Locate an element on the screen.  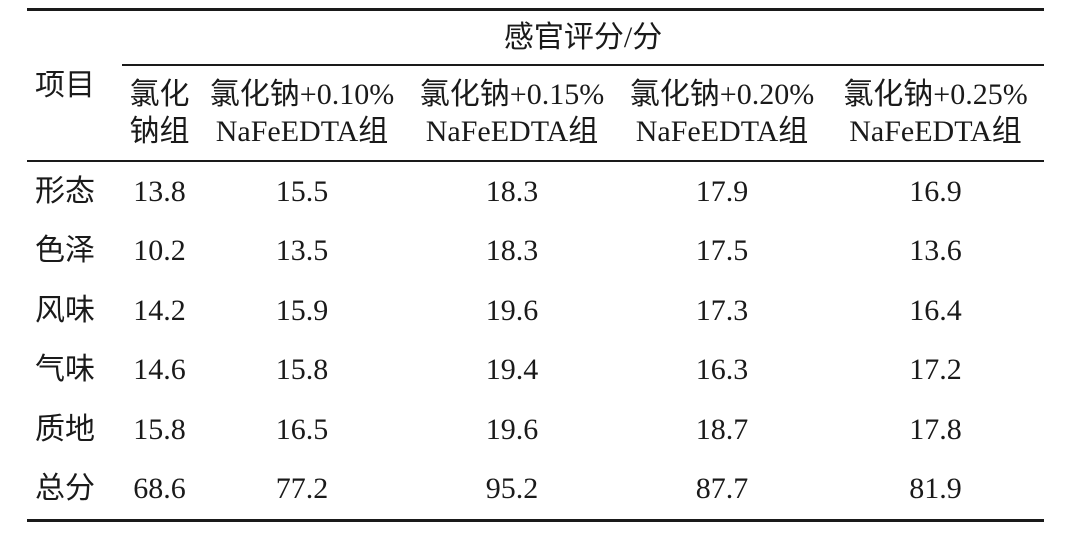
column-header-item: 项目 is located at coordinates (74, 85).